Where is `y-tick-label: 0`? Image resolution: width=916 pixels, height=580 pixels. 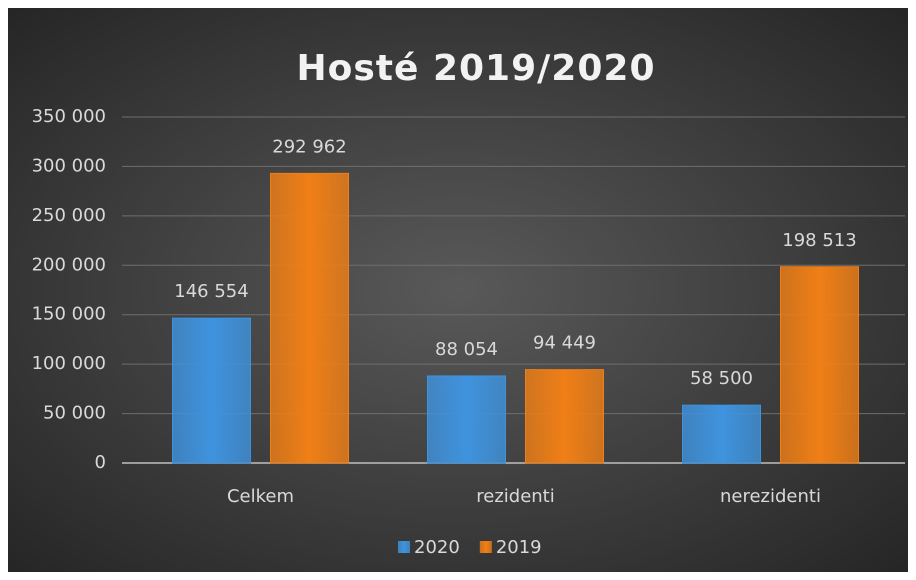
y-tick-label: 0 is located at coordinates (100, 462).